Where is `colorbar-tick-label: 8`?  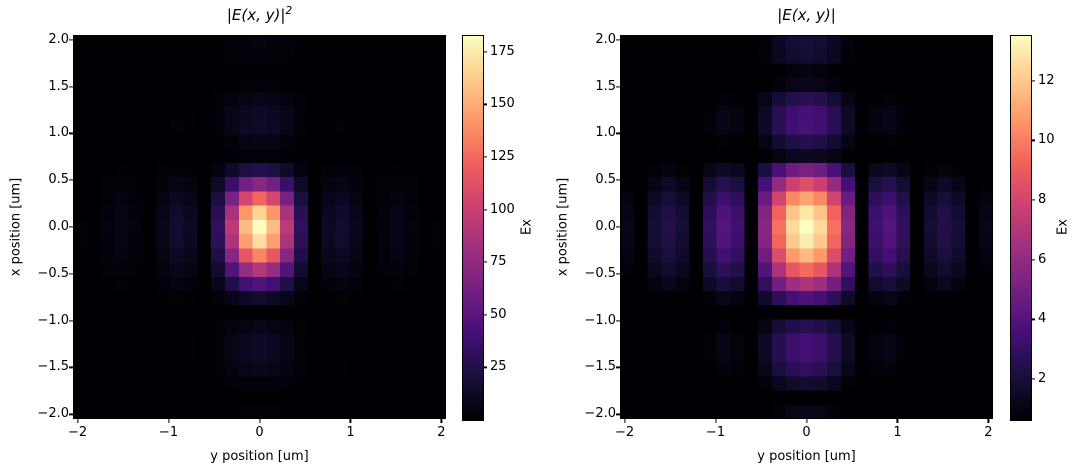 colorbar-tick-label: 8 is located at coordinates (1042, 199).